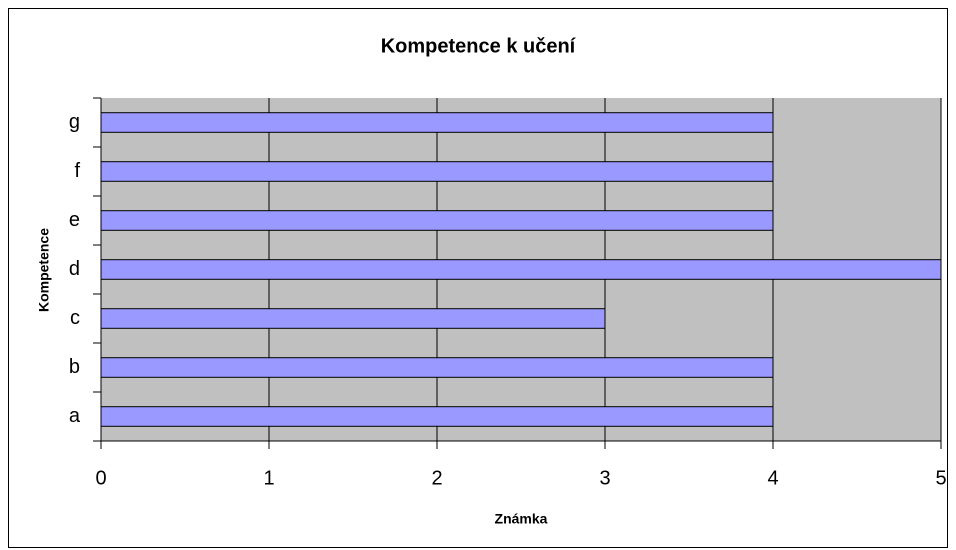  Describe the element at coordinates (479, 46) in the screenshot. I see `chart-title: Kompetence k učení` at that location.